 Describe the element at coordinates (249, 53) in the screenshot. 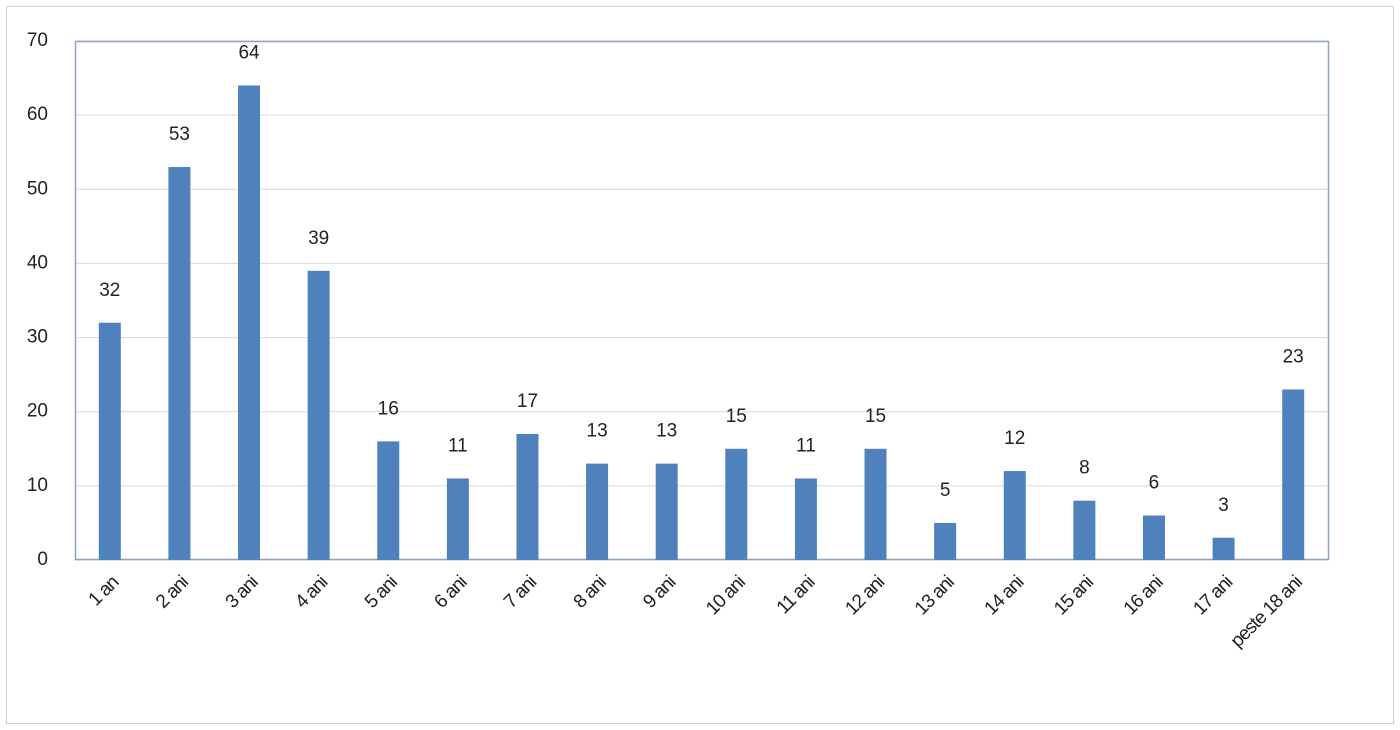

I see `data-label: 64` at that location.